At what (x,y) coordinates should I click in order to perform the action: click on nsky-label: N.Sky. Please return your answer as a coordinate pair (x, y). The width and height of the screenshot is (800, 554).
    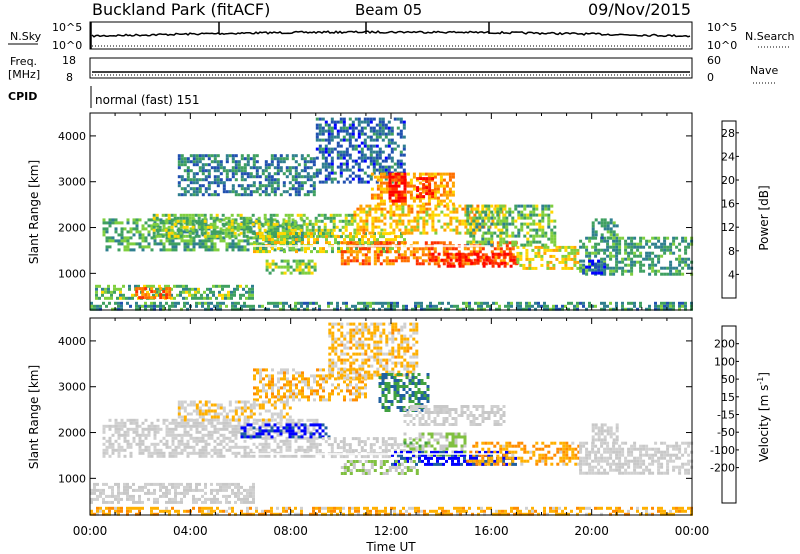
    Looking at the image, I should click on (26, 36).